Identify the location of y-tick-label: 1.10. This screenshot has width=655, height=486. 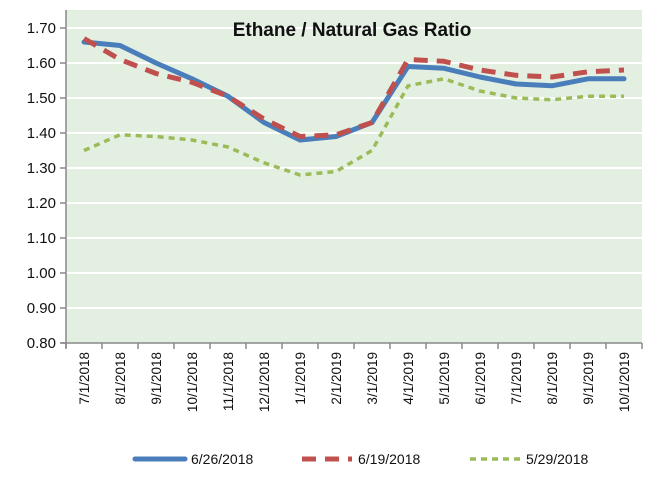
(41, 238).